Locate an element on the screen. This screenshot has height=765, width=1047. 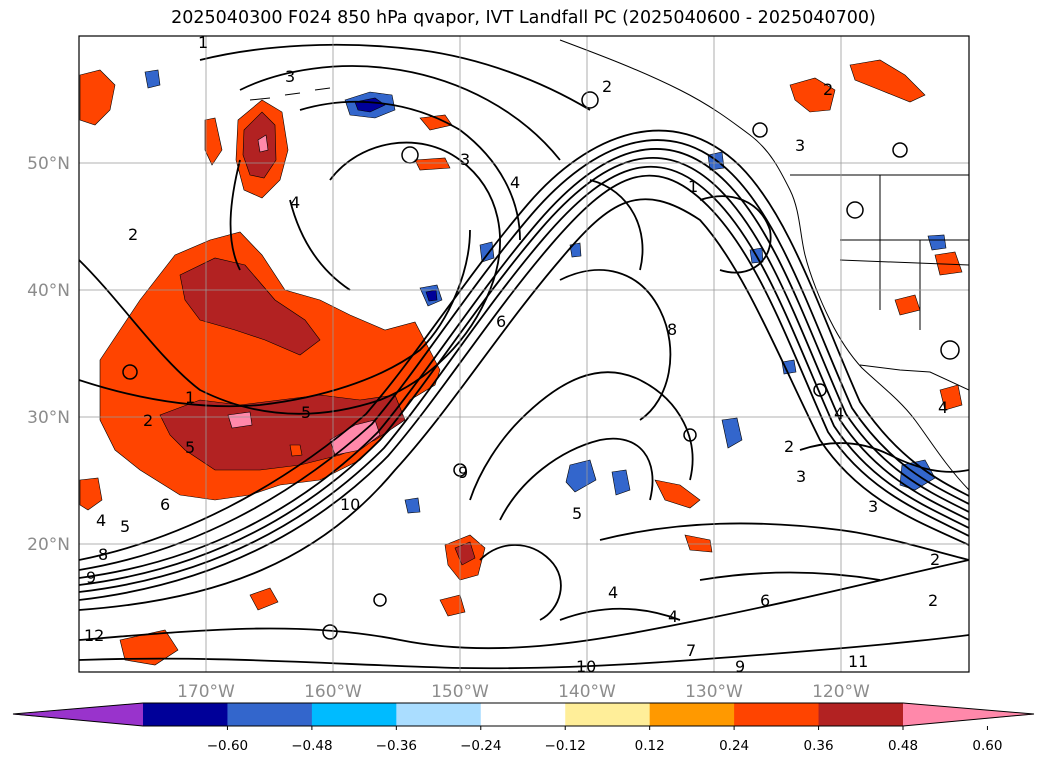
us-mexico-border is located at coordinates (914, 377).